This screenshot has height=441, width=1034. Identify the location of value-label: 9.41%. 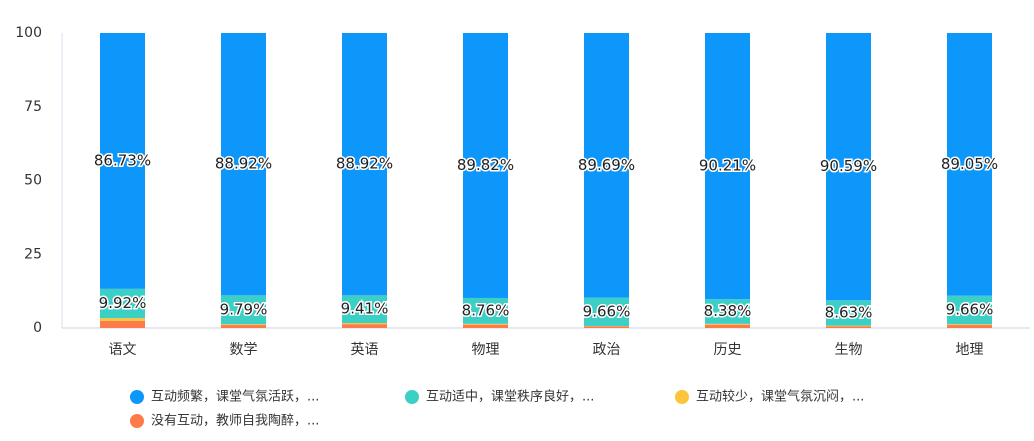
(365, 309).